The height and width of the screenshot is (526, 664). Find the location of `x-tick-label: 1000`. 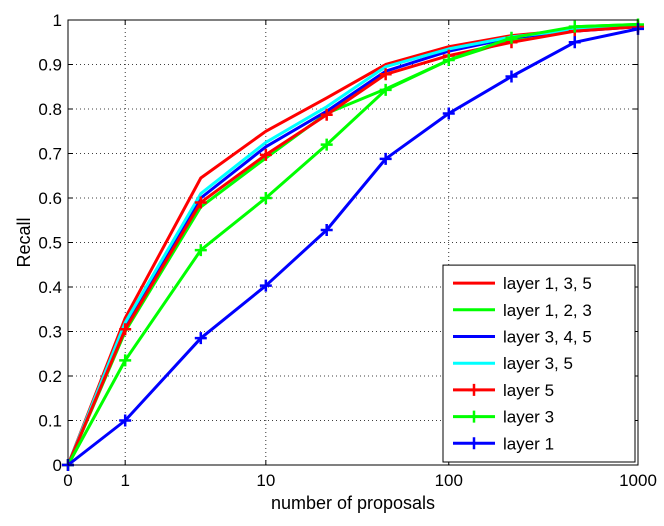

x-tick-label: 1000 is located at coordinates (638, 480).